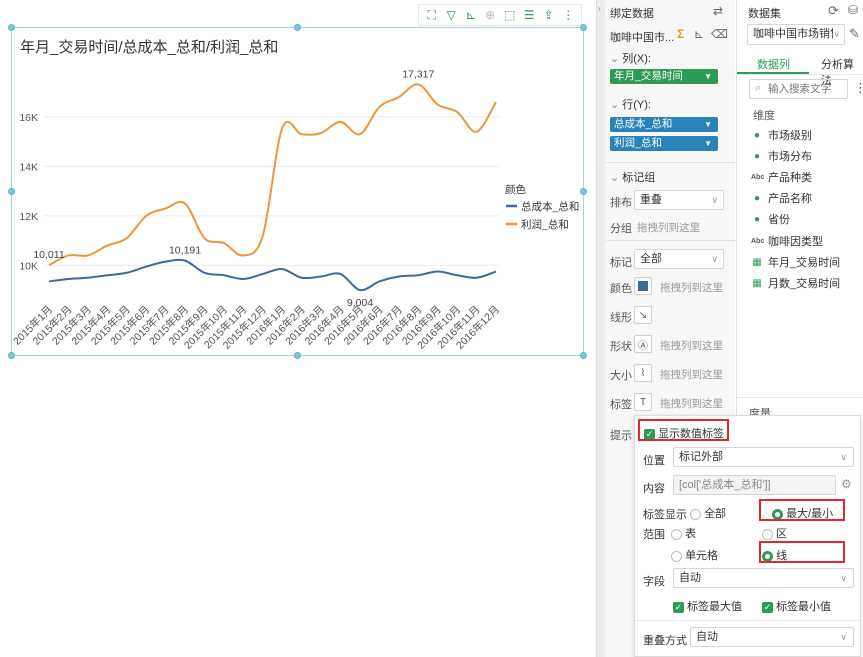 The width and height of the screenshot is (863, 657). I want to click on shape-drop-zone: 拖拽列到这里, so click(691, 346).